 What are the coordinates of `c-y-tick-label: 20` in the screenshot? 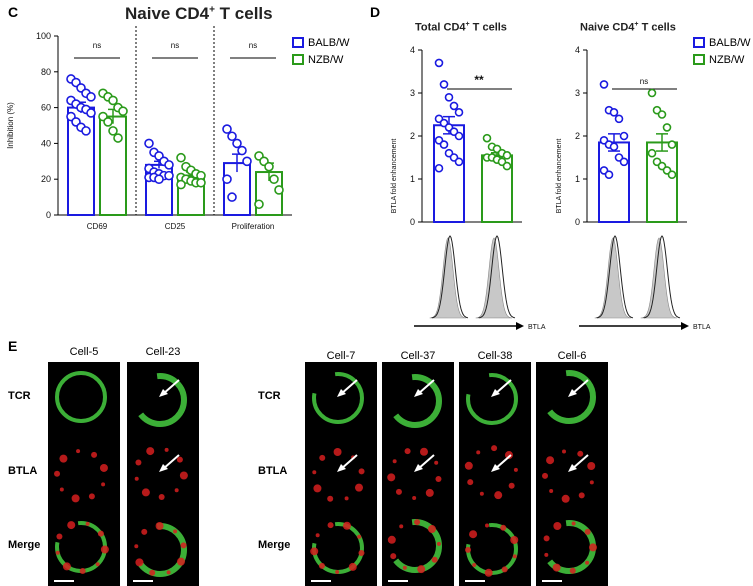 It's located at (46, 179).